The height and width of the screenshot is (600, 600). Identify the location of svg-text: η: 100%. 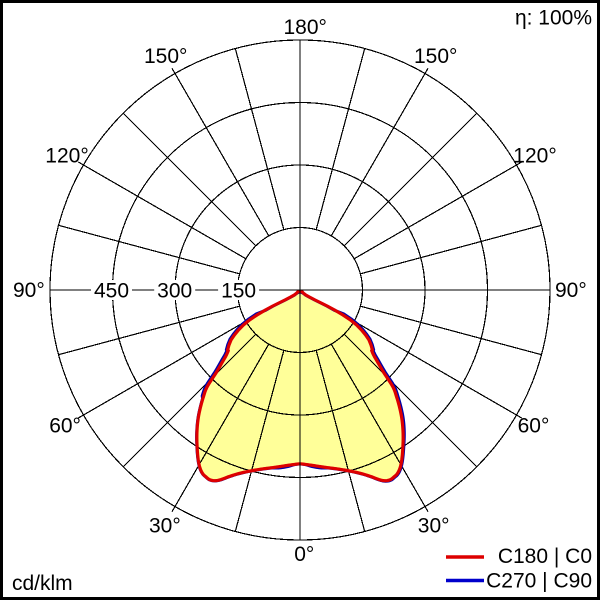
(553, 18).